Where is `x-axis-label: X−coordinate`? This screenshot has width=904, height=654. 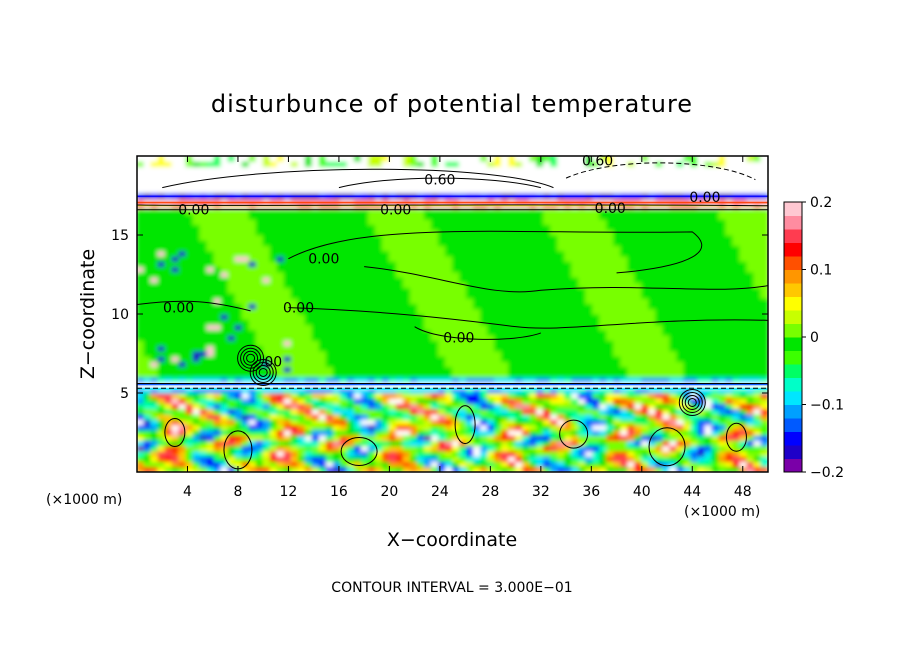 x-axis-label: X−coordinate is located at coordinates (452, 540).